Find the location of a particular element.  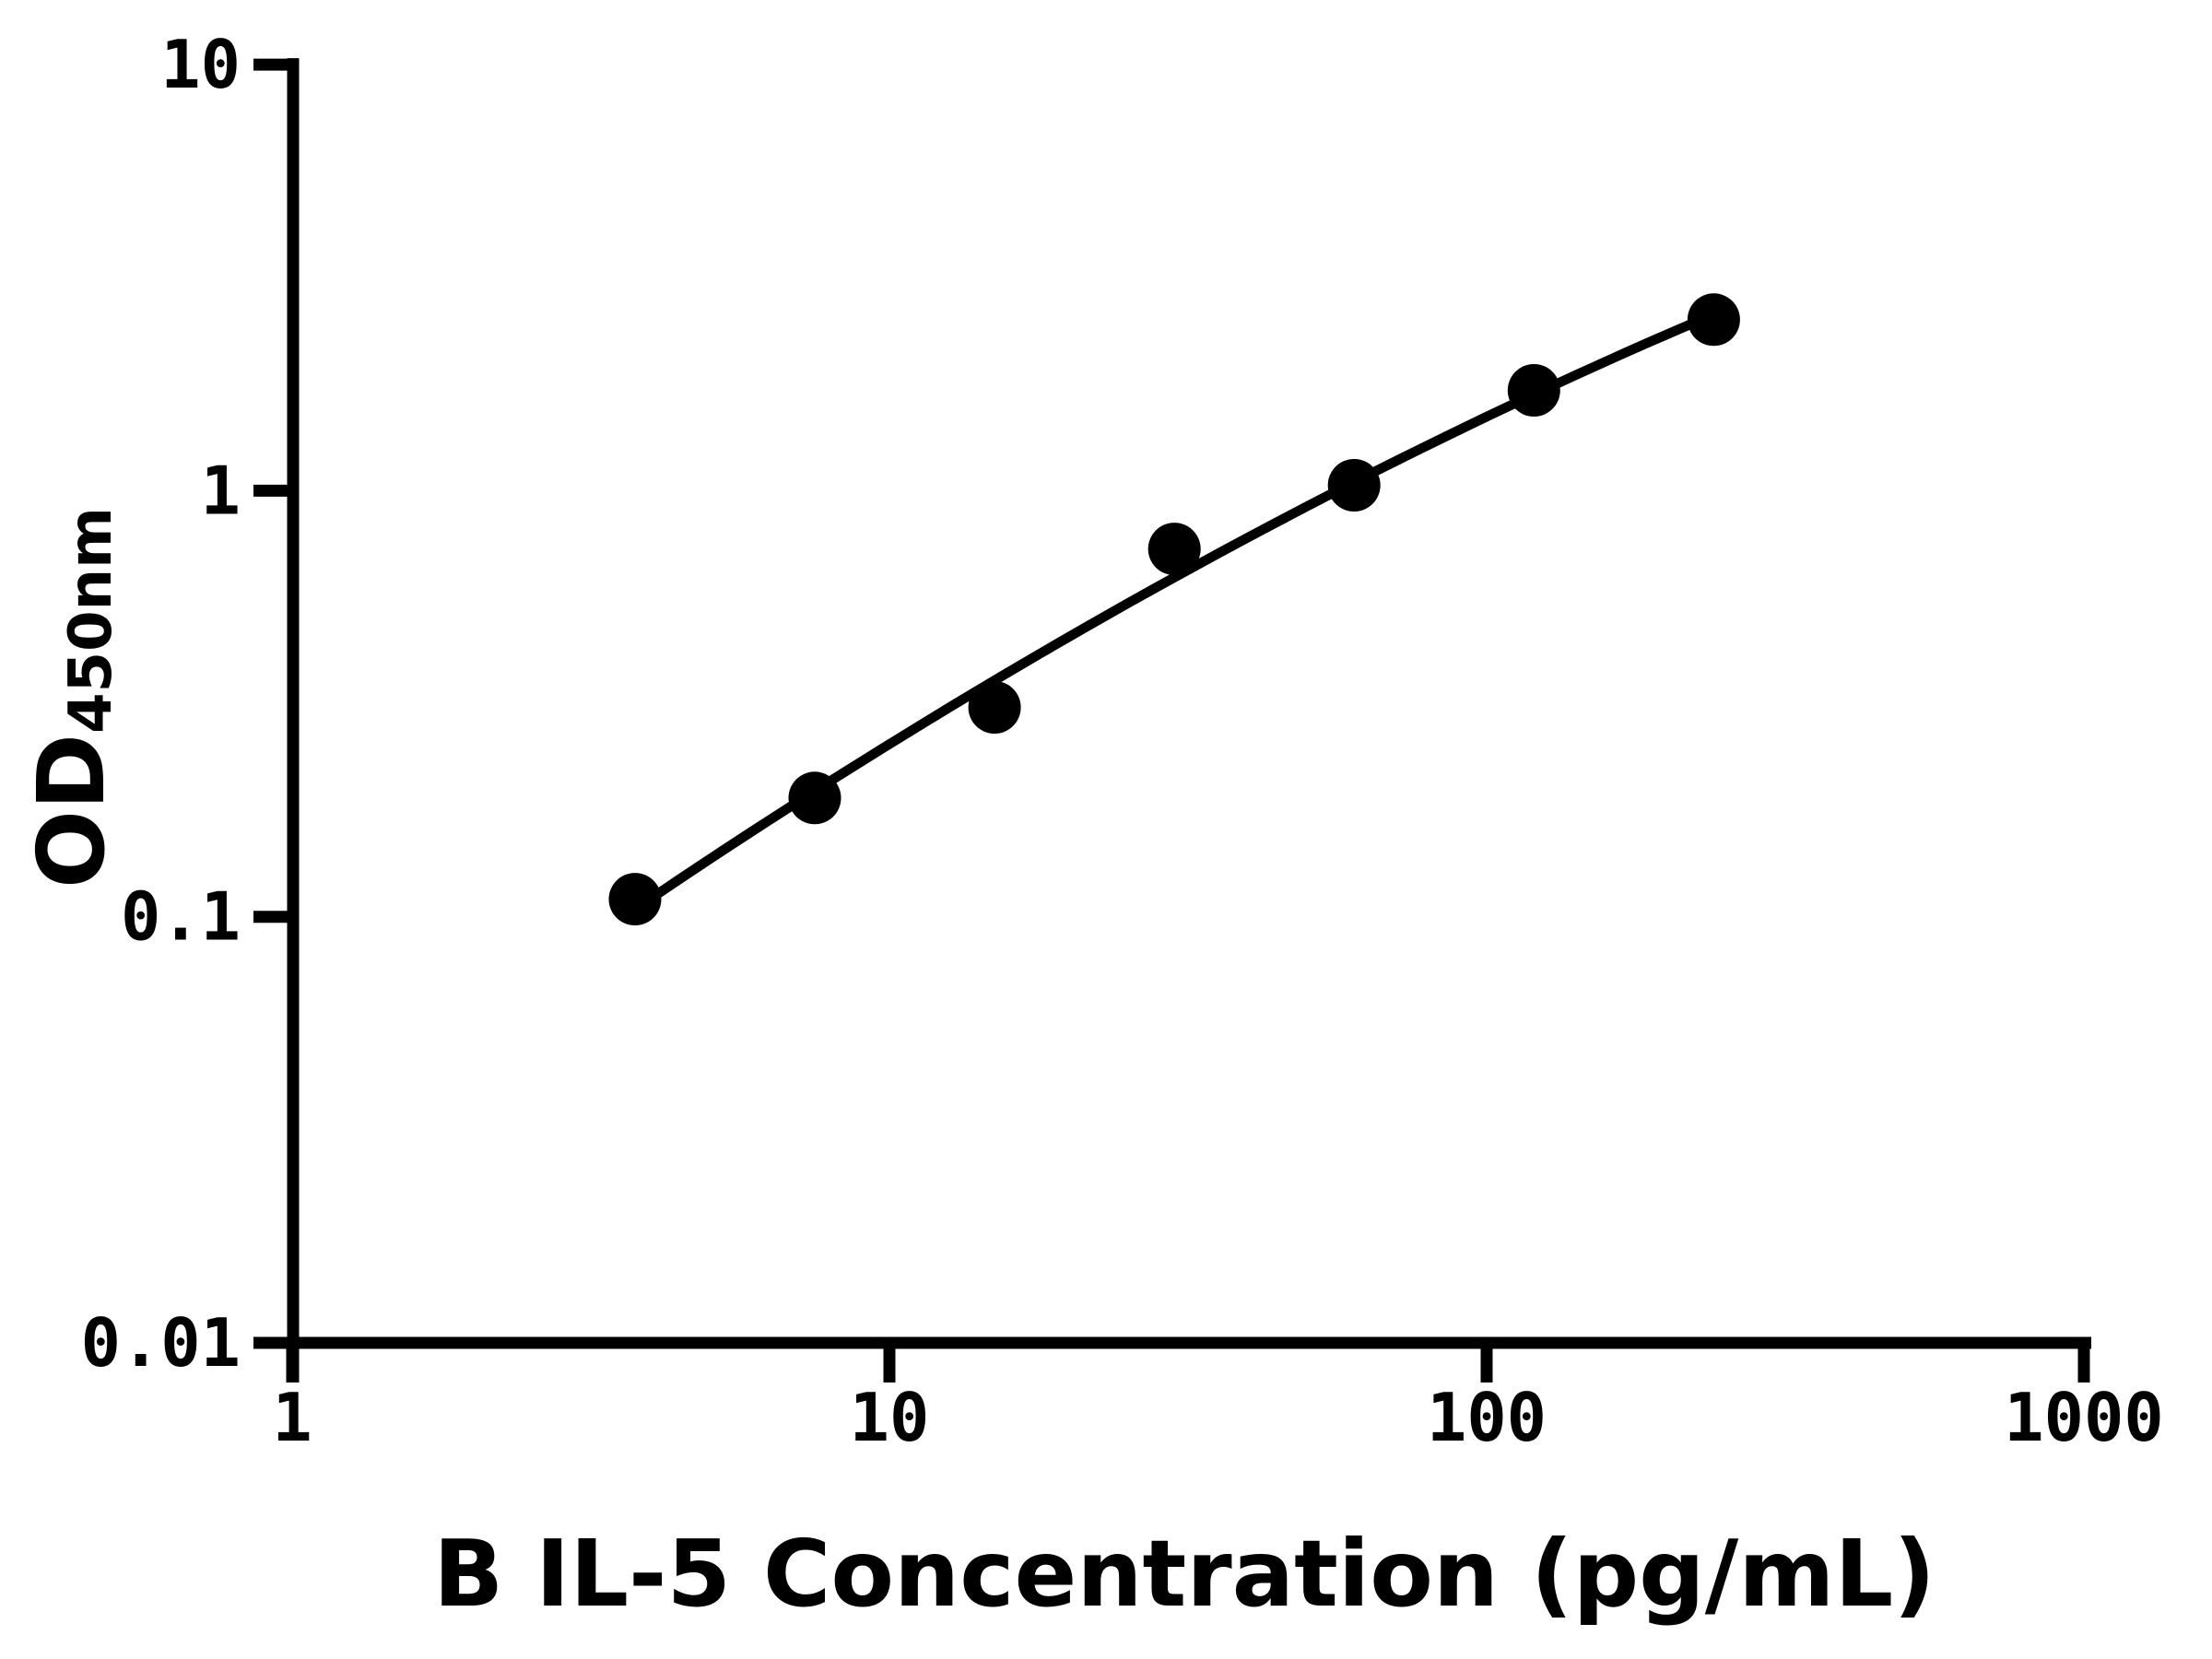

y-tick-label-0.1: 0.1 is located at coordinates (181, 917).